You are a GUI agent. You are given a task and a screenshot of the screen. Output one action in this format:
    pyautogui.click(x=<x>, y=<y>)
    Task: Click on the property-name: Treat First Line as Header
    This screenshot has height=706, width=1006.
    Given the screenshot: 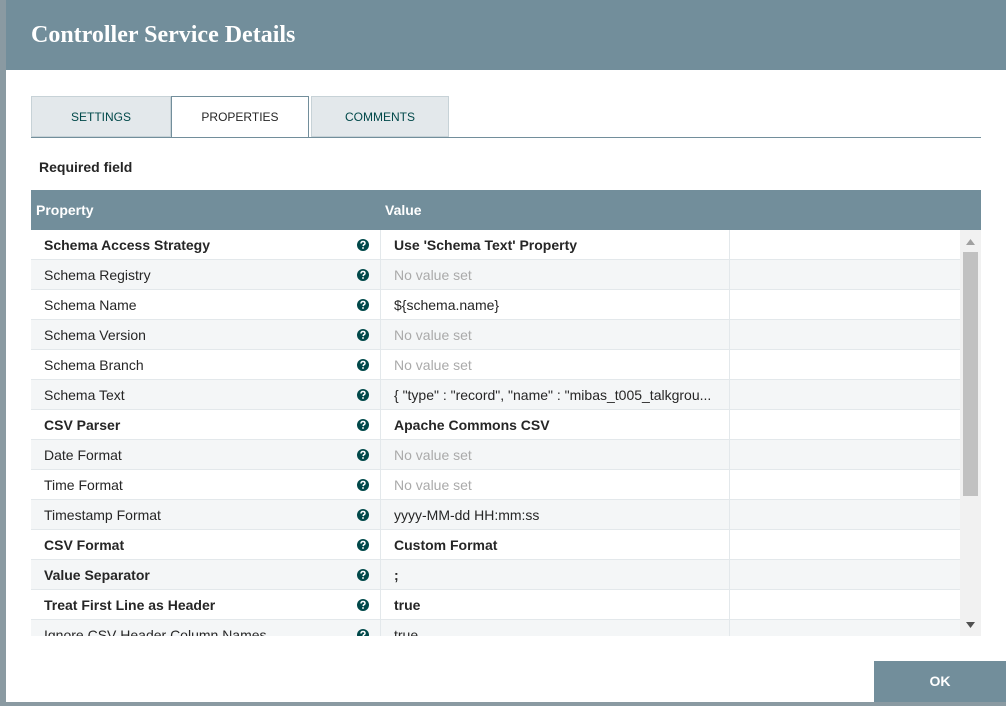 What is the action you would take?
    pyautogui.click(x=129, y=605)
    